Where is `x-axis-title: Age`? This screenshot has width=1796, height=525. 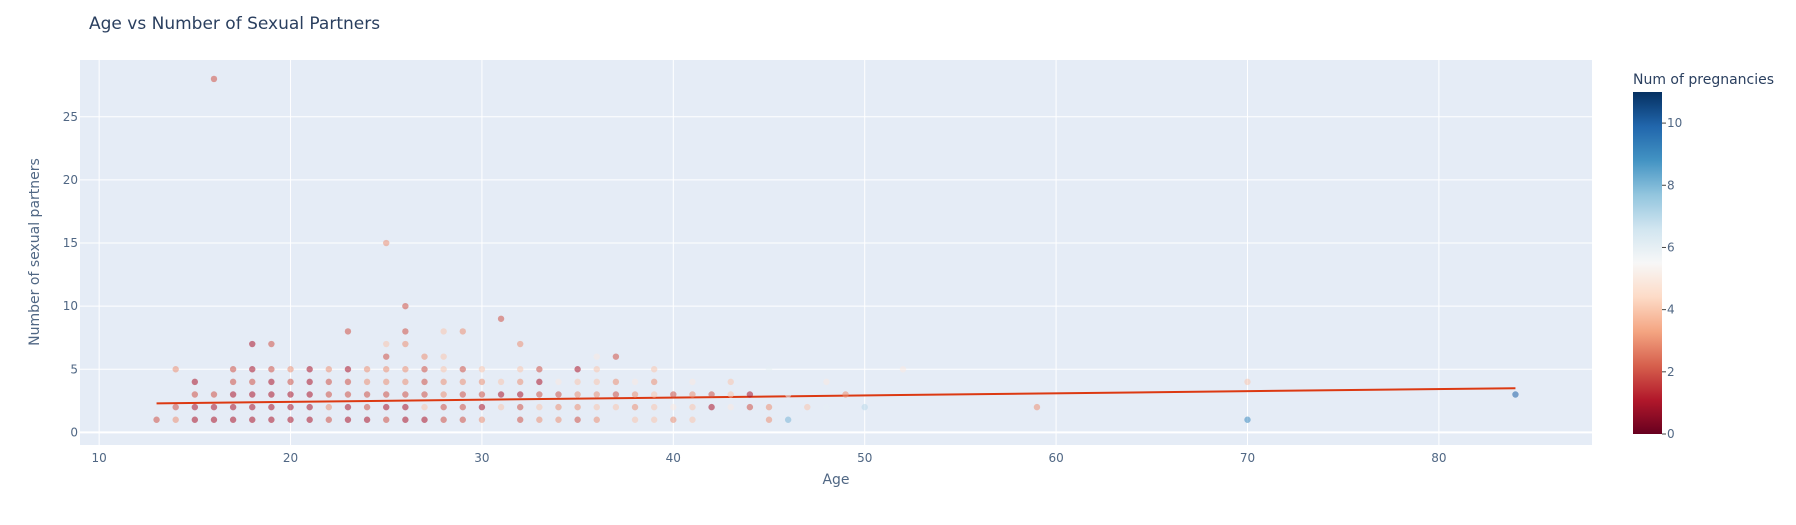
x-axis-title: Age is located at coordinates (835, 480).